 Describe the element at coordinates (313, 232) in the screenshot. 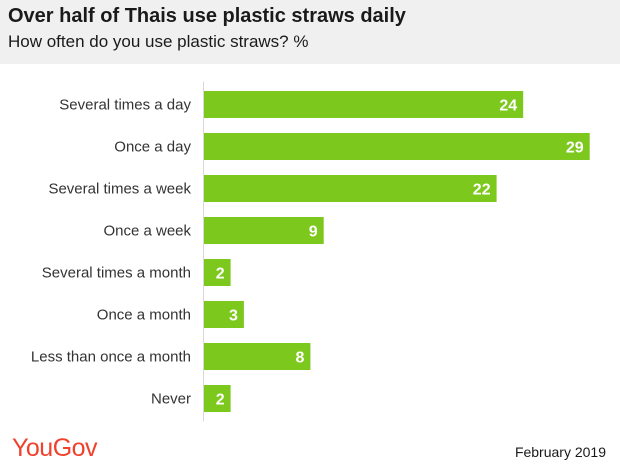

I see `data-label: 9` at that location.